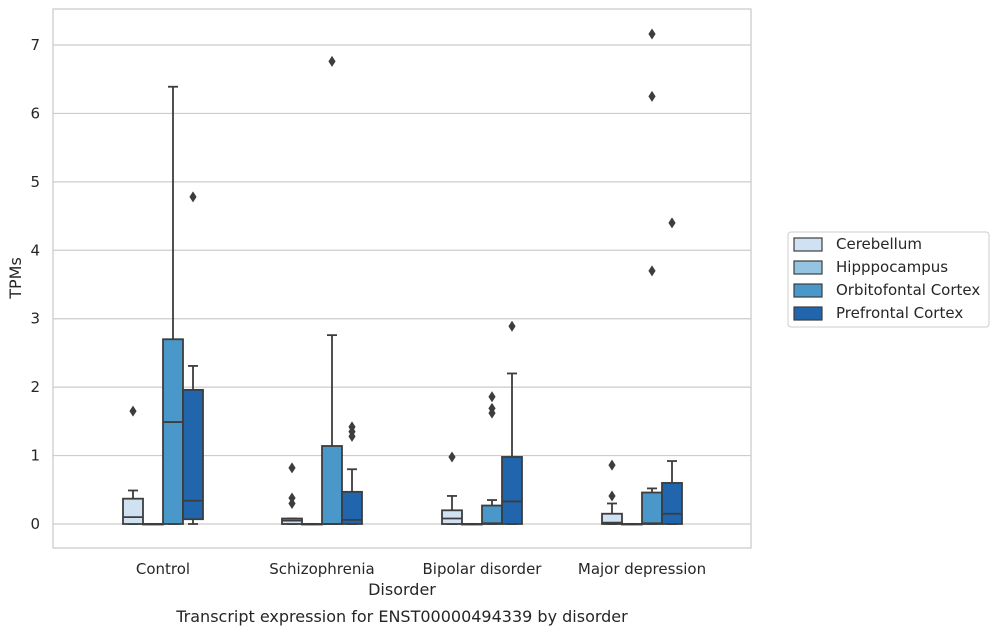  What do you see at coordinates (35, 284) in the screenshot?
I see `y-axis-ticks: 0 1 2 3 4 5 6 7` at bounding box center [35, 284].